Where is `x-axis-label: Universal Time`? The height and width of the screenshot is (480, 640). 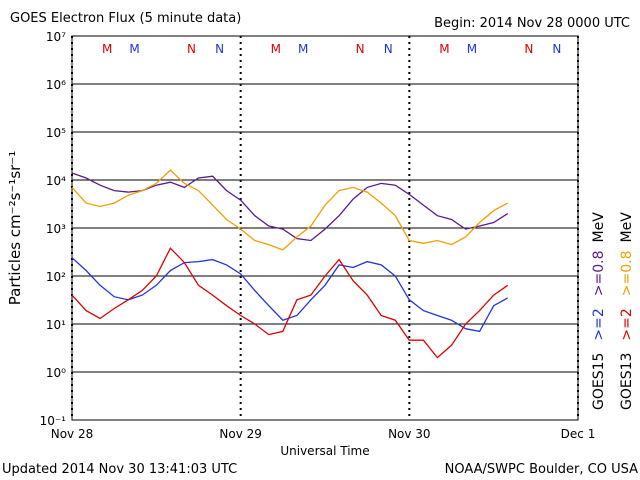
x-axis-label: Universal Time is located at coordinates (324, 451).